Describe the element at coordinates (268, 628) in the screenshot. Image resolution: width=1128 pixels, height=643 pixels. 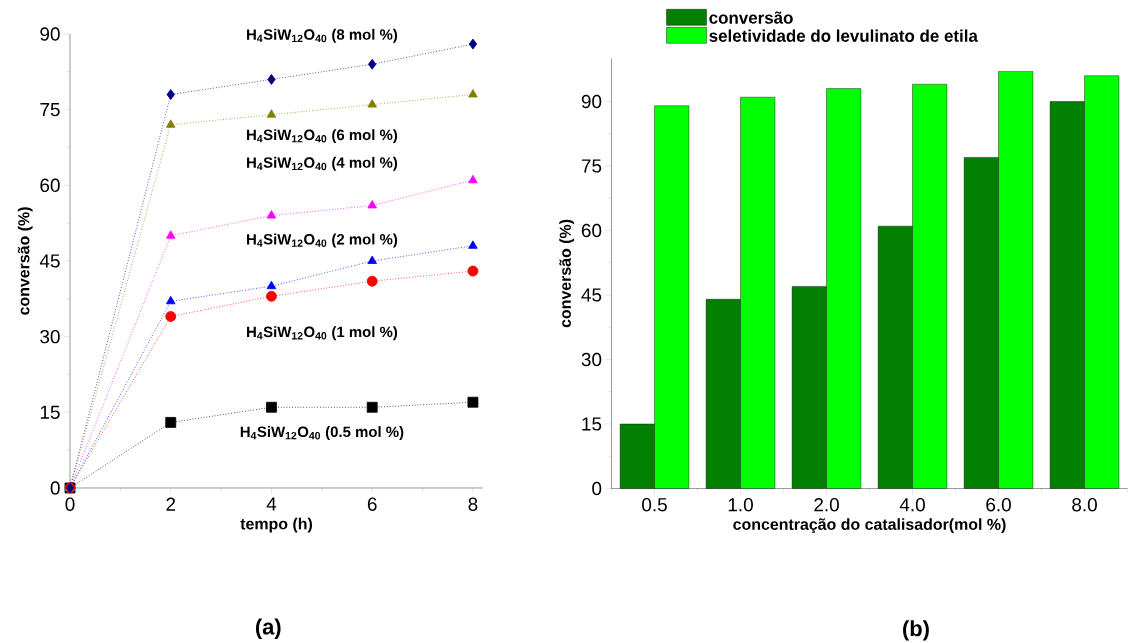
I see `text: (a)` at that location.